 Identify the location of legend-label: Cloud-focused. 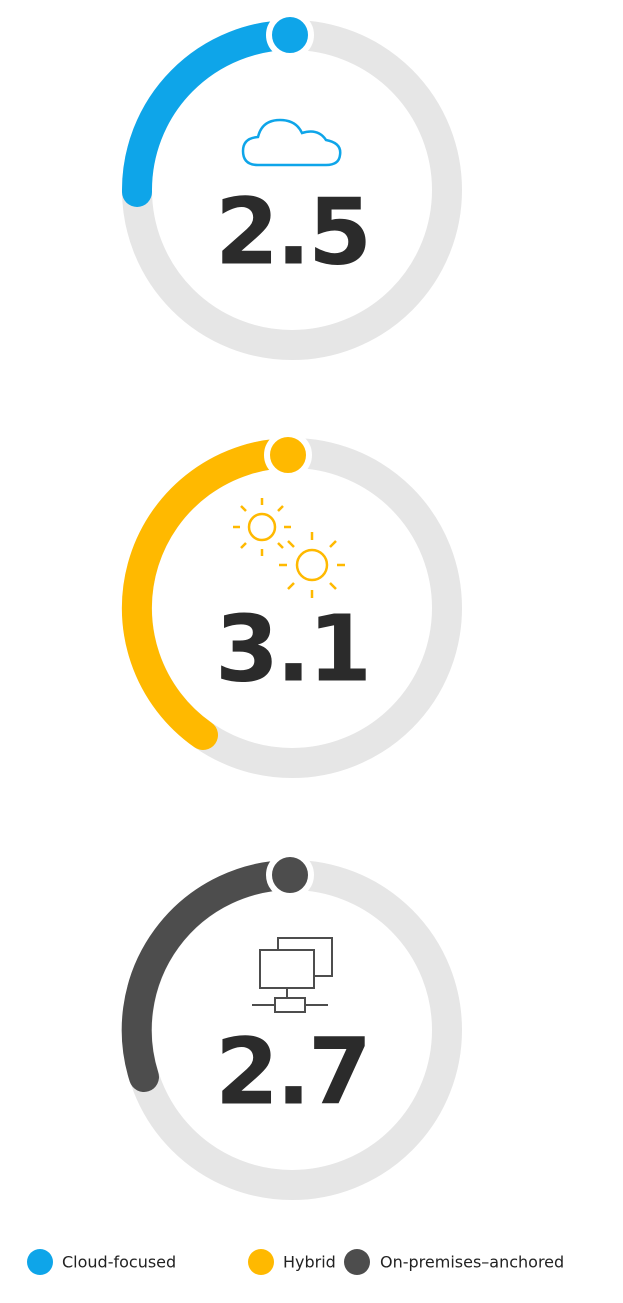
(119, 1262).